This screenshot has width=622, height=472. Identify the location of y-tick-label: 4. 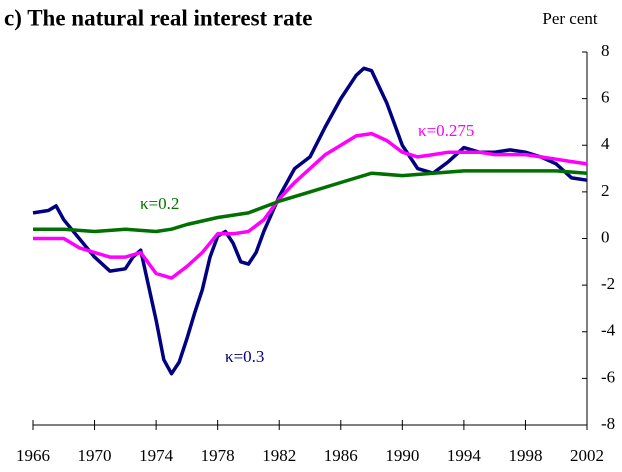
(605, 143).